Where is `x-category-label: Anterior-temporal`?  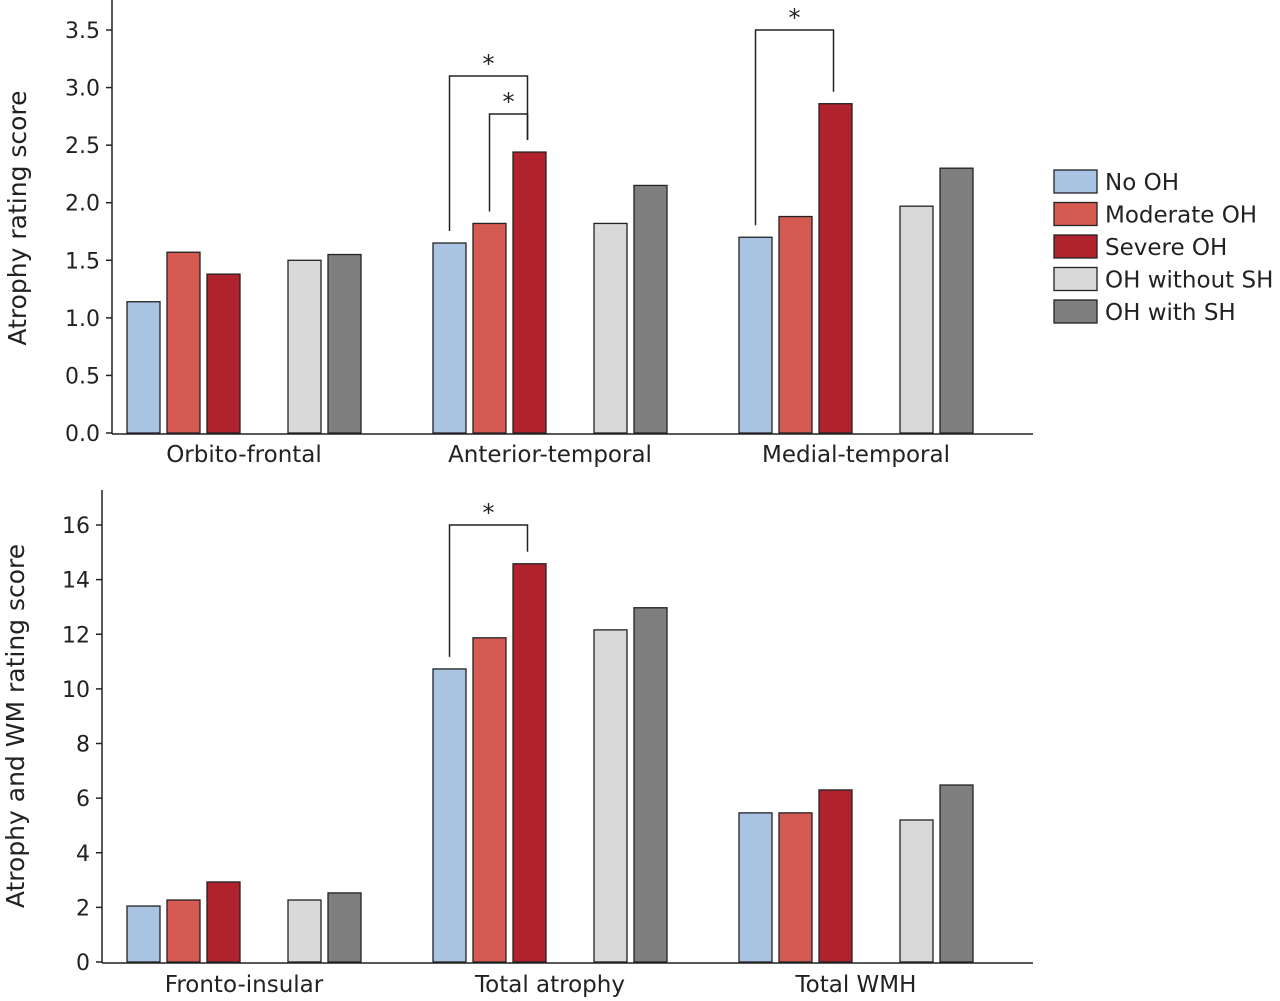
x-category-label: Anterior-temporal is located at coordinates (550, 455).